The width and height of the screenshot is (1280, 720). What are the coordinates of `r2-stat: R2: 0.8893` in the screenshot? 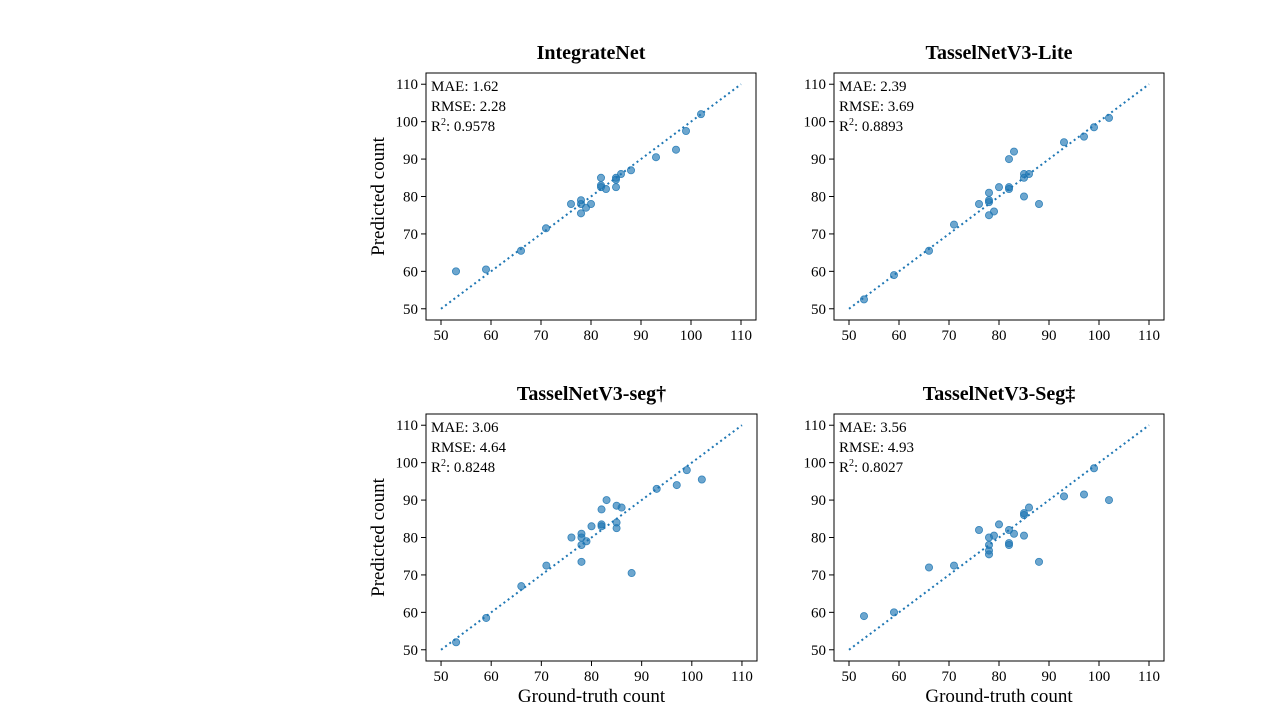 It's located at (871, 126).